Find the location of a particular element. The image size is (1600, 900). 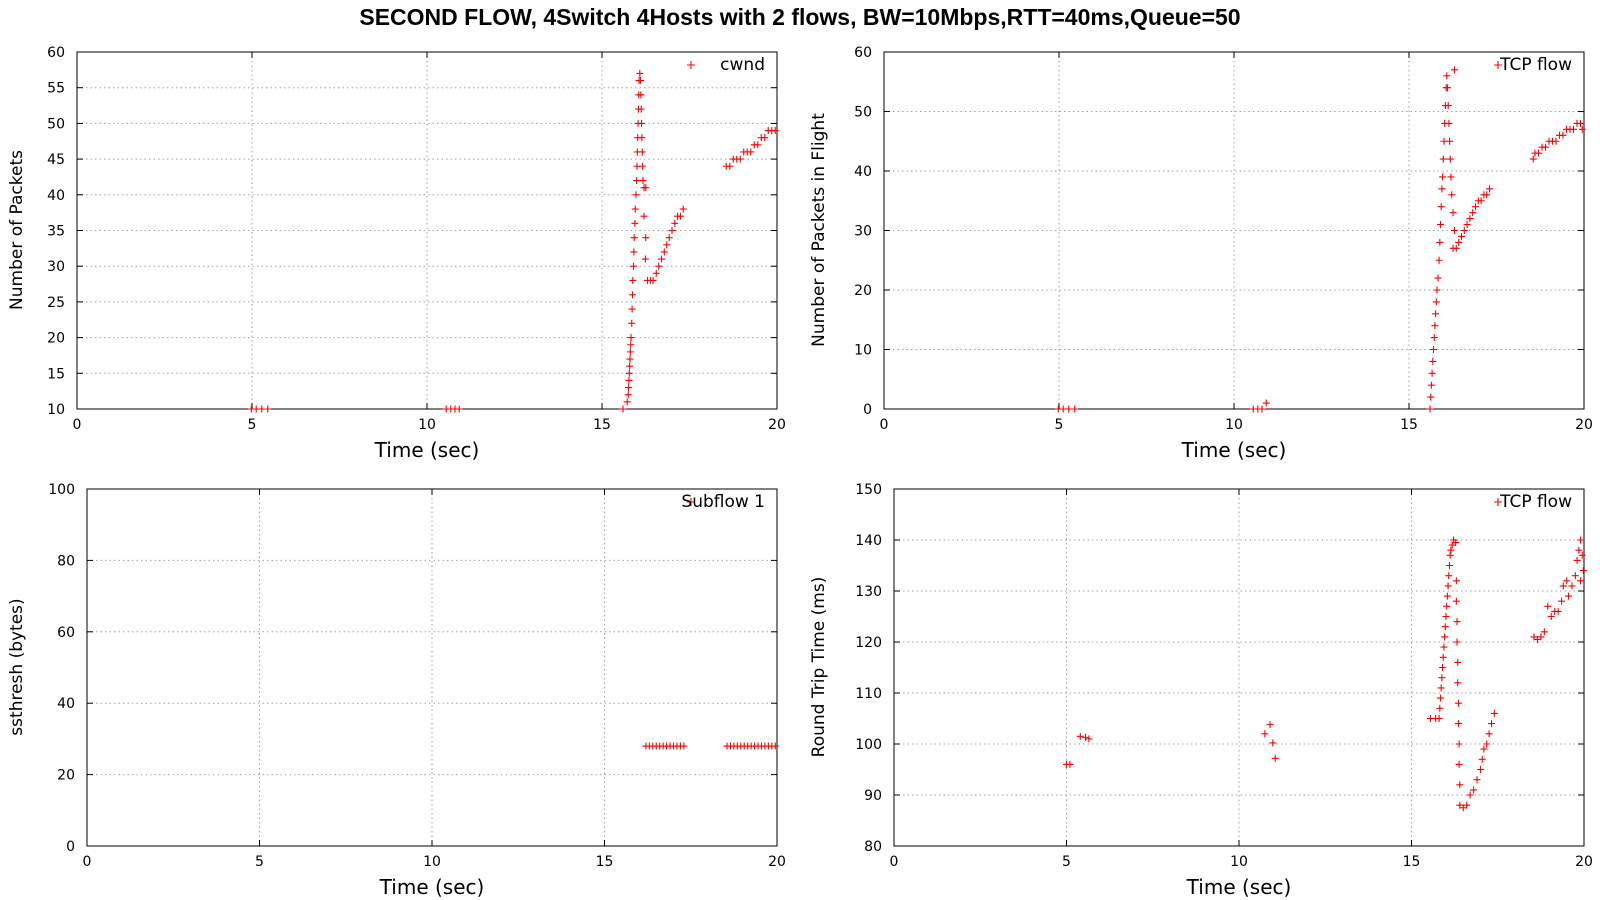

y-tick-label: 150 is located at coordinates (868, 490).